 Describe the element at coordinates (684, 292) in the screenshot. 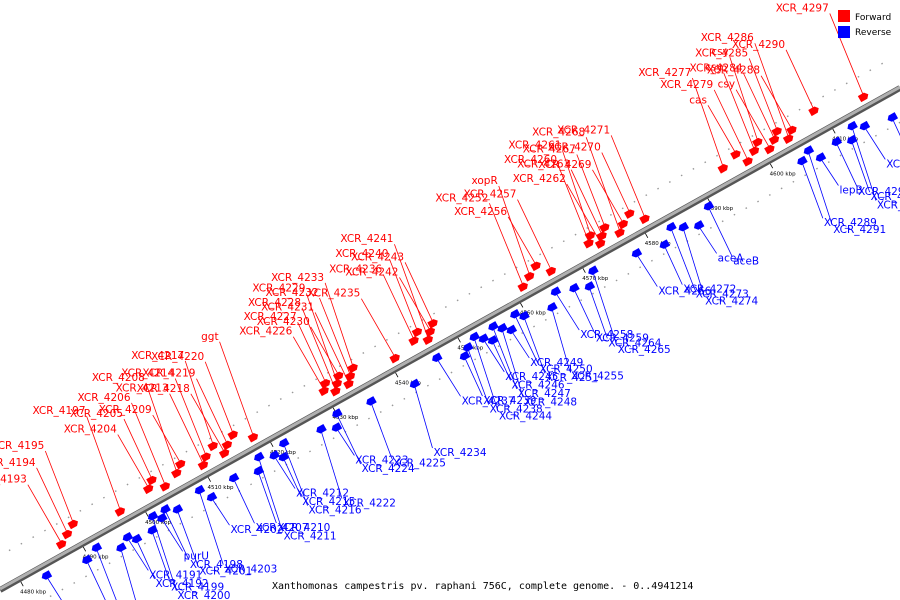

I see `reverse-gene-label: XCR_4266` at that location.